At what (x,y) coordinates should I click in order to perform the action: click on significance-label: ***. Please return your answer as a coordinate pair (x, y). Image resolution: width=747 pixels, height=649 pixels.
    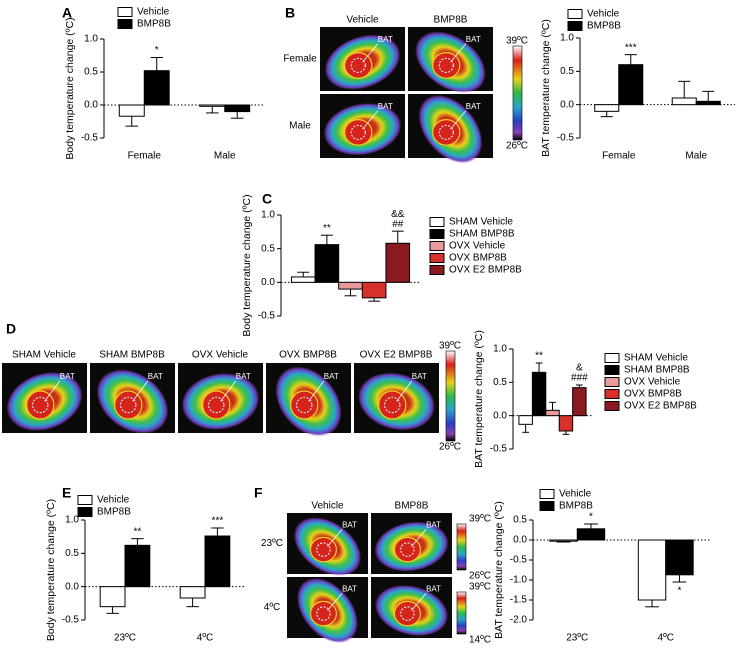
    Looking at the image, I should click on (631, 47).